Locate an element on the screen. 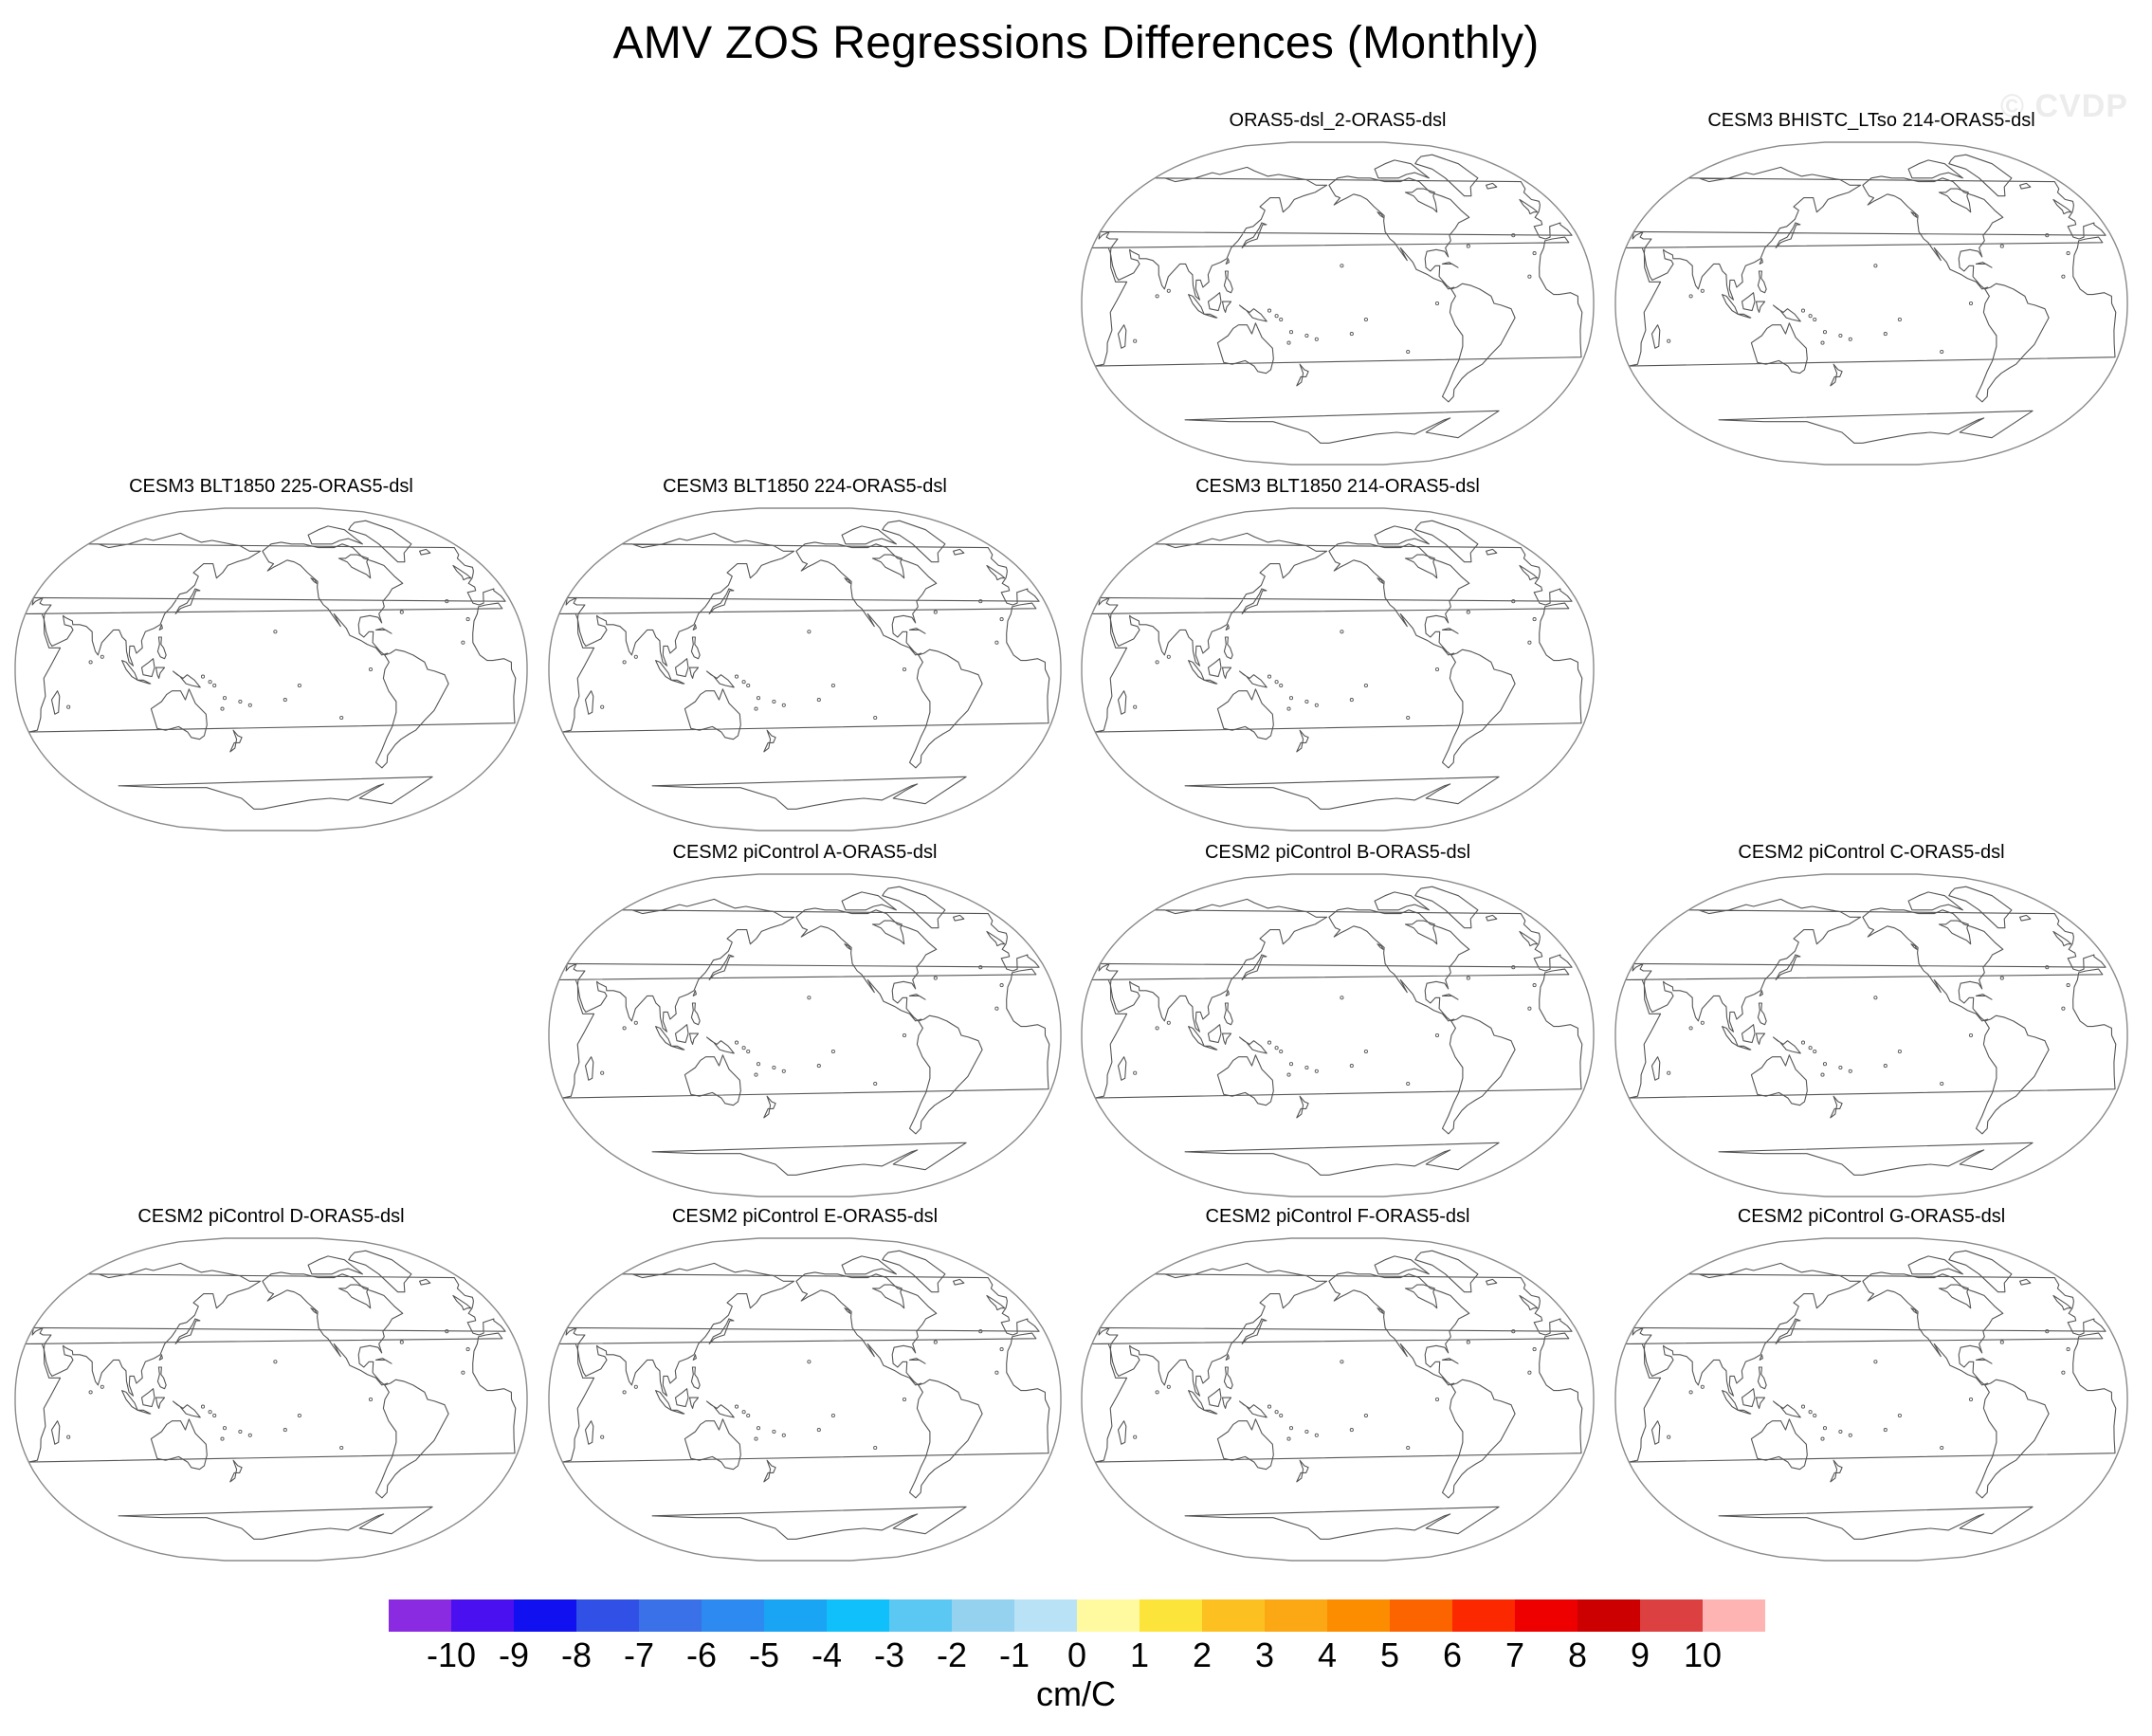  panel-title: CESM2 piControl B-ORAS5-dsl is located at coordinates (1338, 852).